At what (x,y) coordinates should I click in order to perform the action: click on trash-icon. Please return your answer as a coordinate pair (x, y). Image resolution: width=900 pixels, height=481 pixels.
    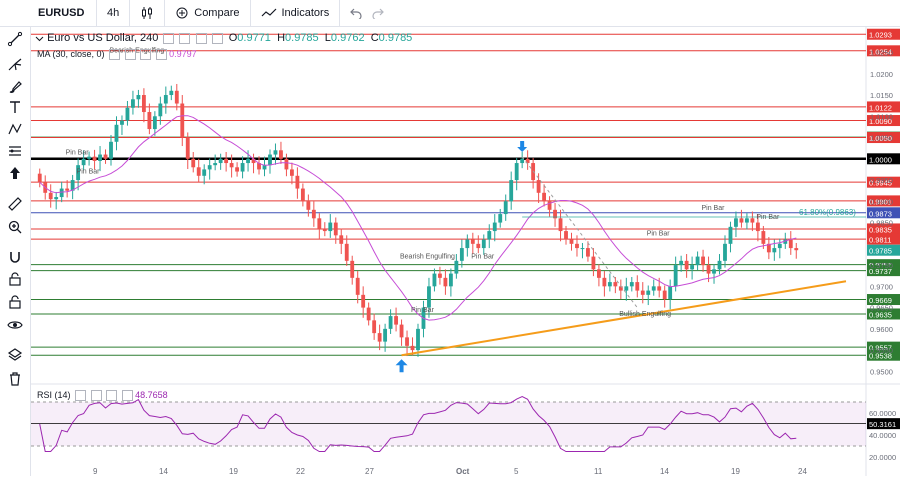
    Looking at the image, I should click on (15, 379).